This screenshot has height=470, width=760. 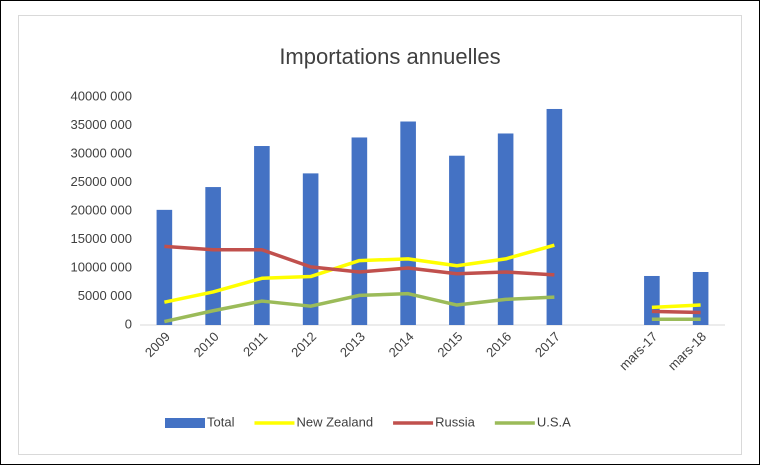 I want to click on y-tick-label: 20000 000, so click(x=101, y=209).